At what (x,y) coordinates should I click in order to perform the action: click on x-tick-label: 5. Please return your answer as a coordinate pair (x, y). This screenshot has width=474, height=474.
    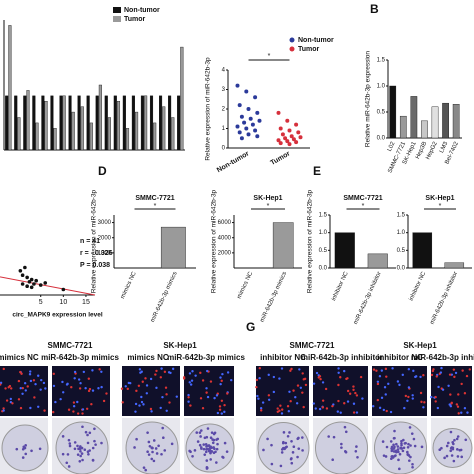
    Looking at the image, I should click on (41, 302).